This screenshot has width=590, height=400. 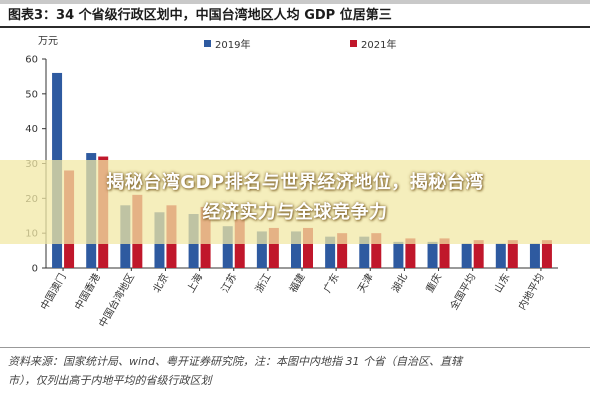 I want to click on overlay-line-1: 揭秘台湾GDP排名与世界经济地位，揭秘台湾, so click(x=295, y=182).